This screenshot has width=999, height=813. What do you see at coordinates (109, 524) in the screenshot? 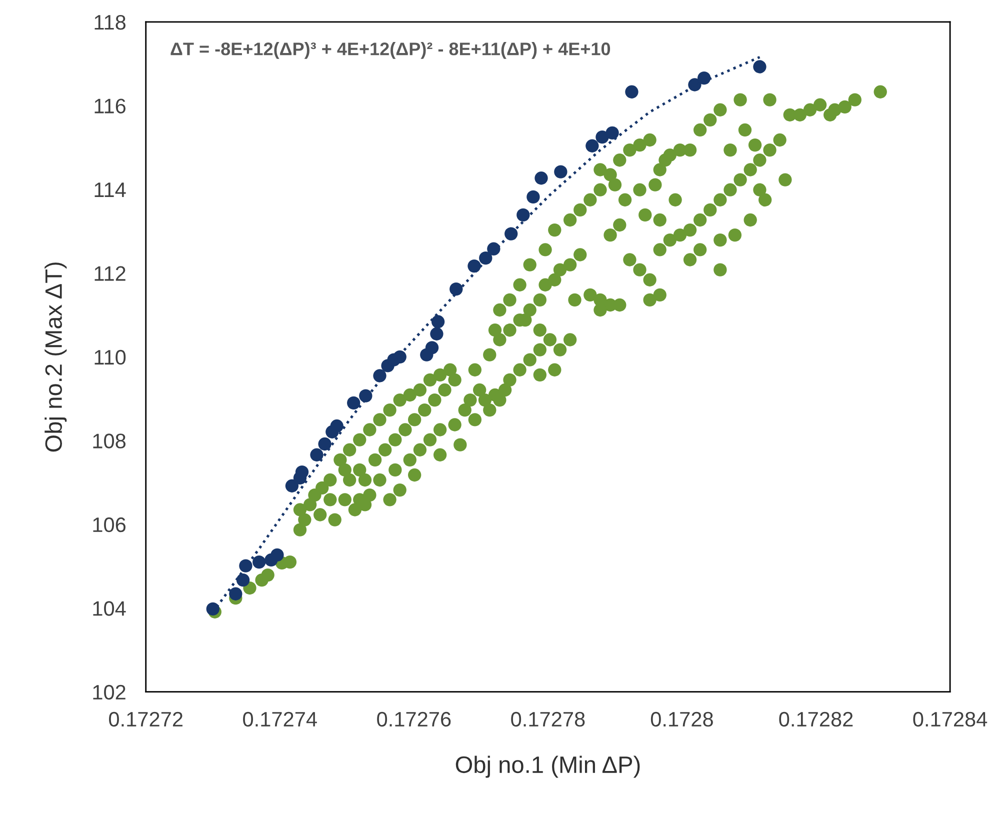
I see `y-tick-label: 106` at bounding box center [109, 524].